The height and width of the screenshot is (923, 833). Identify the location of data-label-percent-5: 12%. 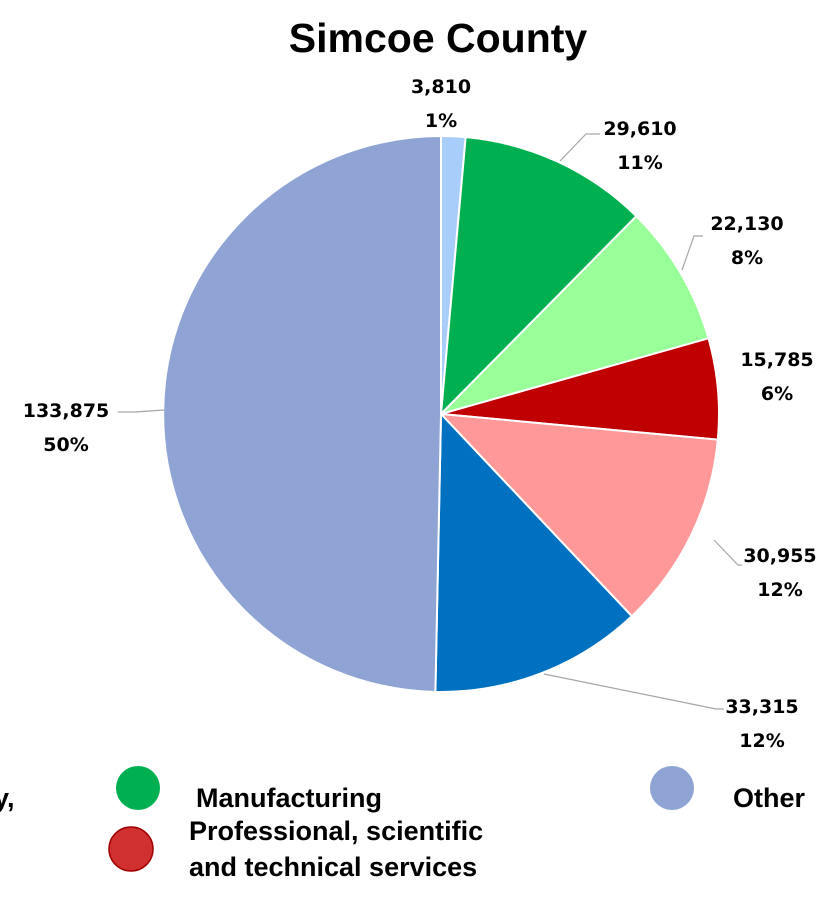
(761, 741).